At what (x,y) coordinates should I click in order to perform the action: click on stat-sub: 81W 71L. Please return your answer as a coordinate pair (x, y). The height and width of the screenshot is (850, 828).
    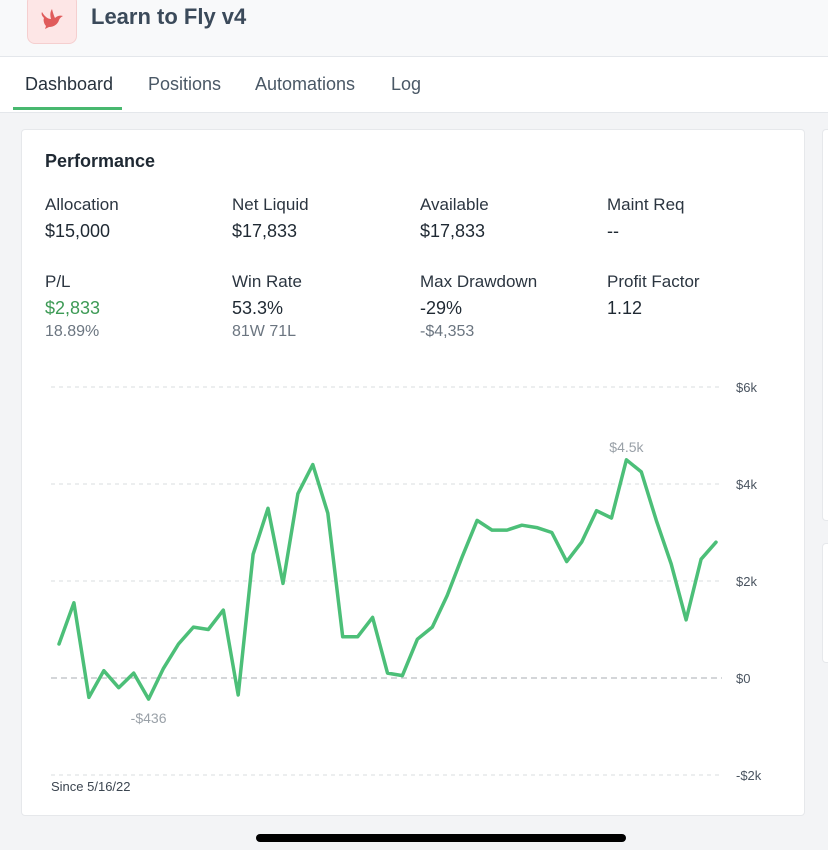
    Looking at the image, I should click on (264, 331).